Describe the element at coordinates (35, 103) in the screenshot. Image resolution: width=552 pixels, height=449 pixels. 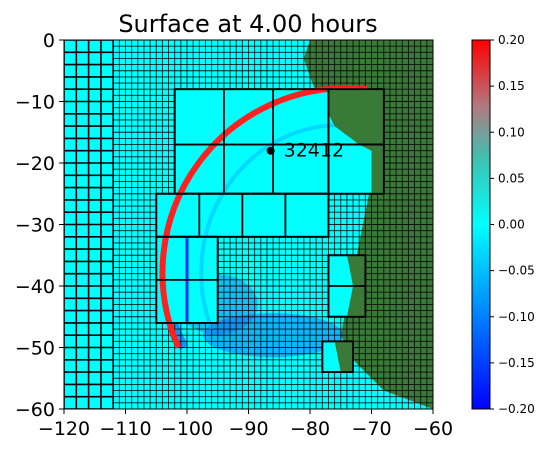
I see `y-tick-label: −10` at that location.